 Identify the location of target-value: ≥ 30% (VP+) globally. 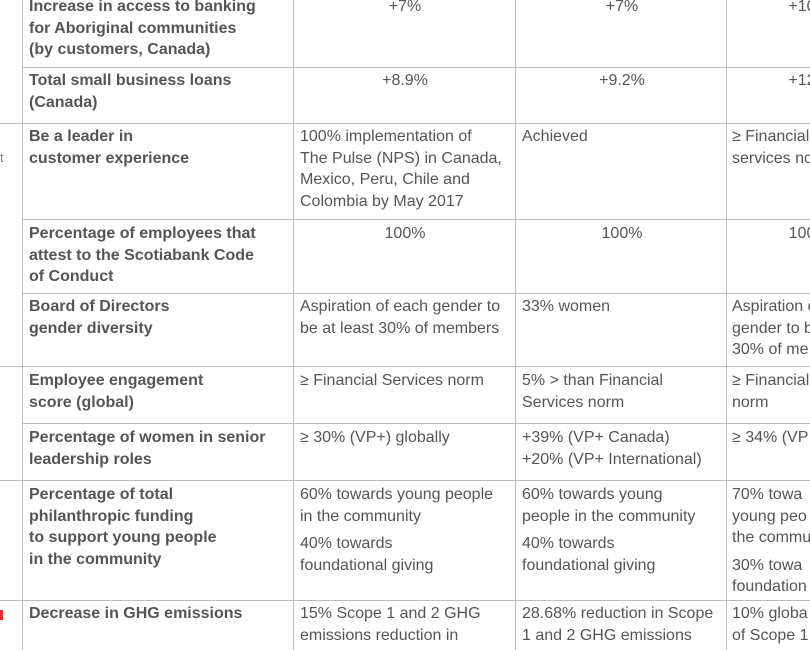
(375, 437).